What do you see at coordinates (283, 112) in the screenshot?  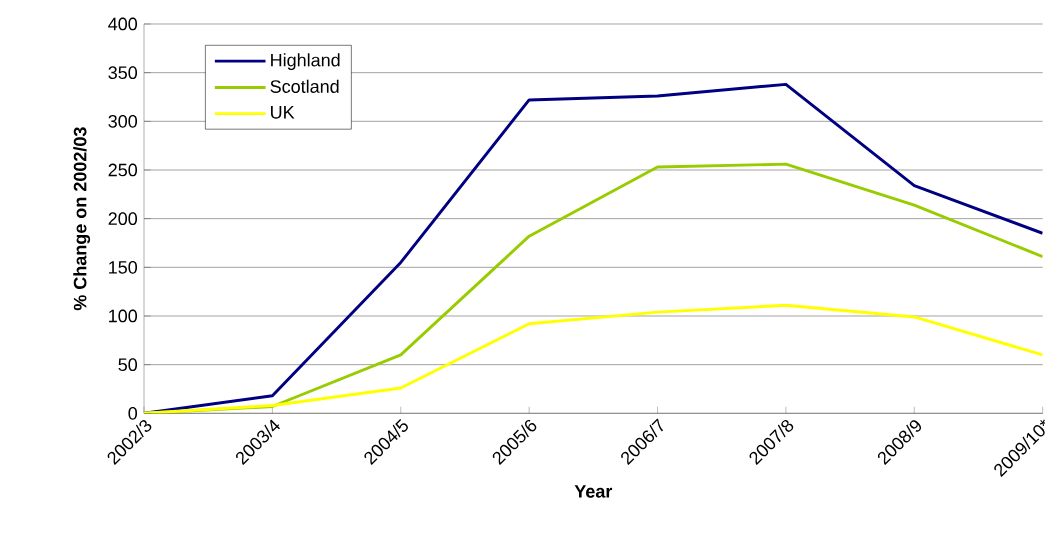 I see `legend-label: UK` at bounding box center [283, 112].